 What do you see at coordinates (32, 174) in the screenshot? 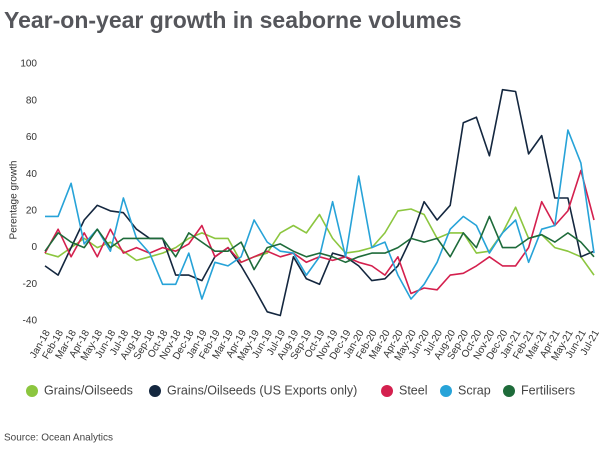
I see `y-tick-label: 40` at bounding box center [32, 174].